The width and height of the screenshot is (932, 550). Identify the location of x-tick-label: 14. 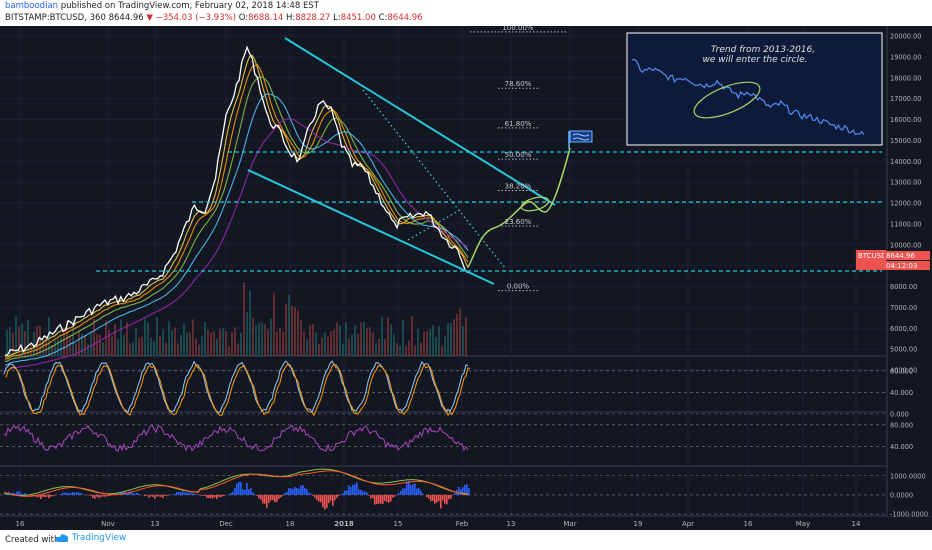
(856, 524).